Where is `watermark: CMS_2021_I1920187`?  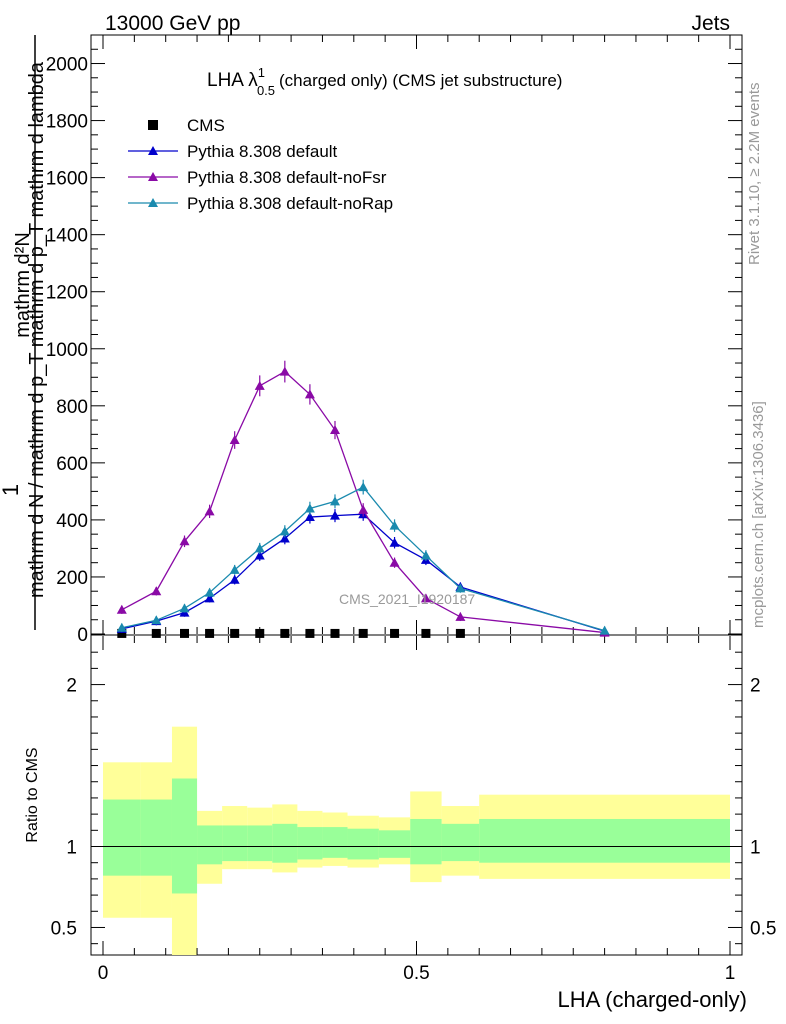
watermark: CMS_2021_I1920187 is located at coordinates (407, 599).